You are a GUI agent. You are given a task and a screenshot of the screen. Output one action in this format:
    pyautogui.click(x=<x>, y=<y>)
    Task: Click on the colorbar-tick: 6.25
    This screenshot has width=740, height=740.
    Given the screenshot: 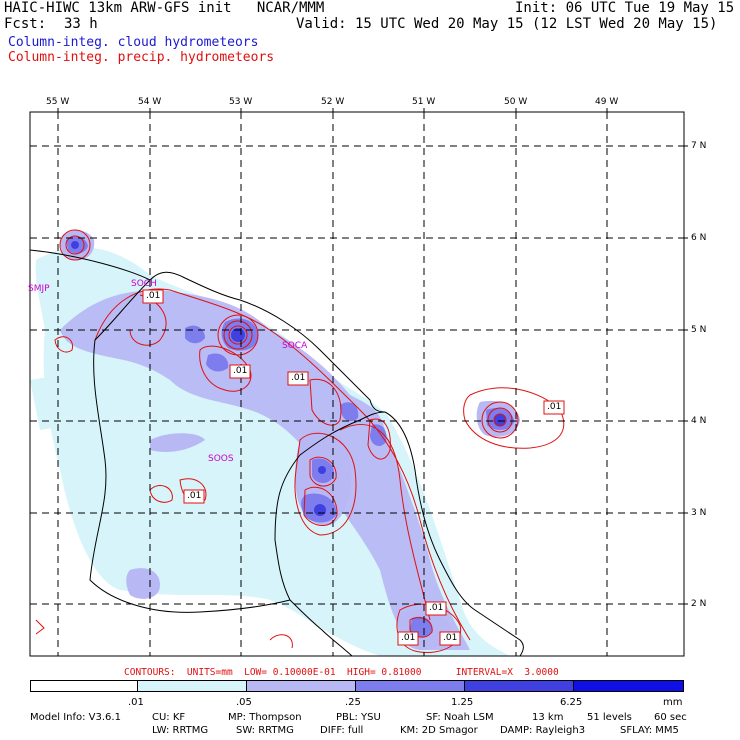 What is the action you would take?
    pyautogui.click(x=571, y=702)
    